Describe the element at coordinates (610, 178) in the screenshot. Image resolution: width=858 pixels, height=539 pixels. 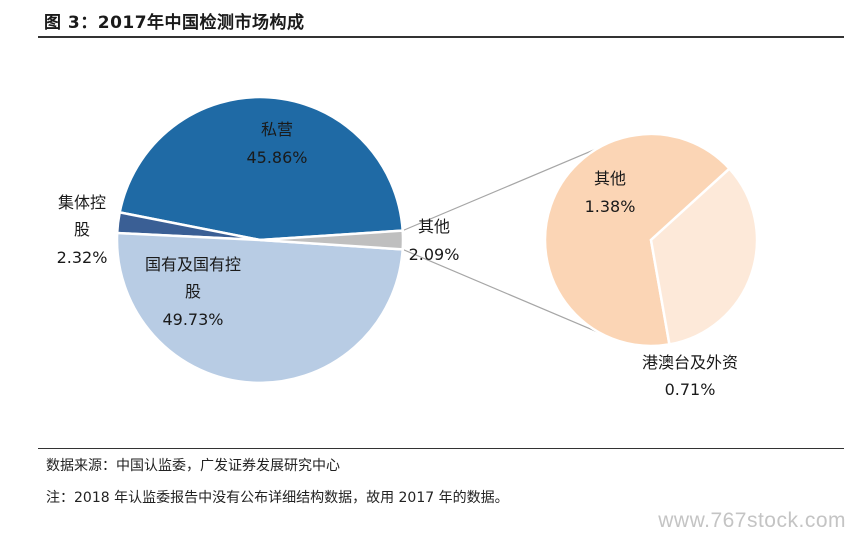
I see `label-sub-other: 其他` at that location.